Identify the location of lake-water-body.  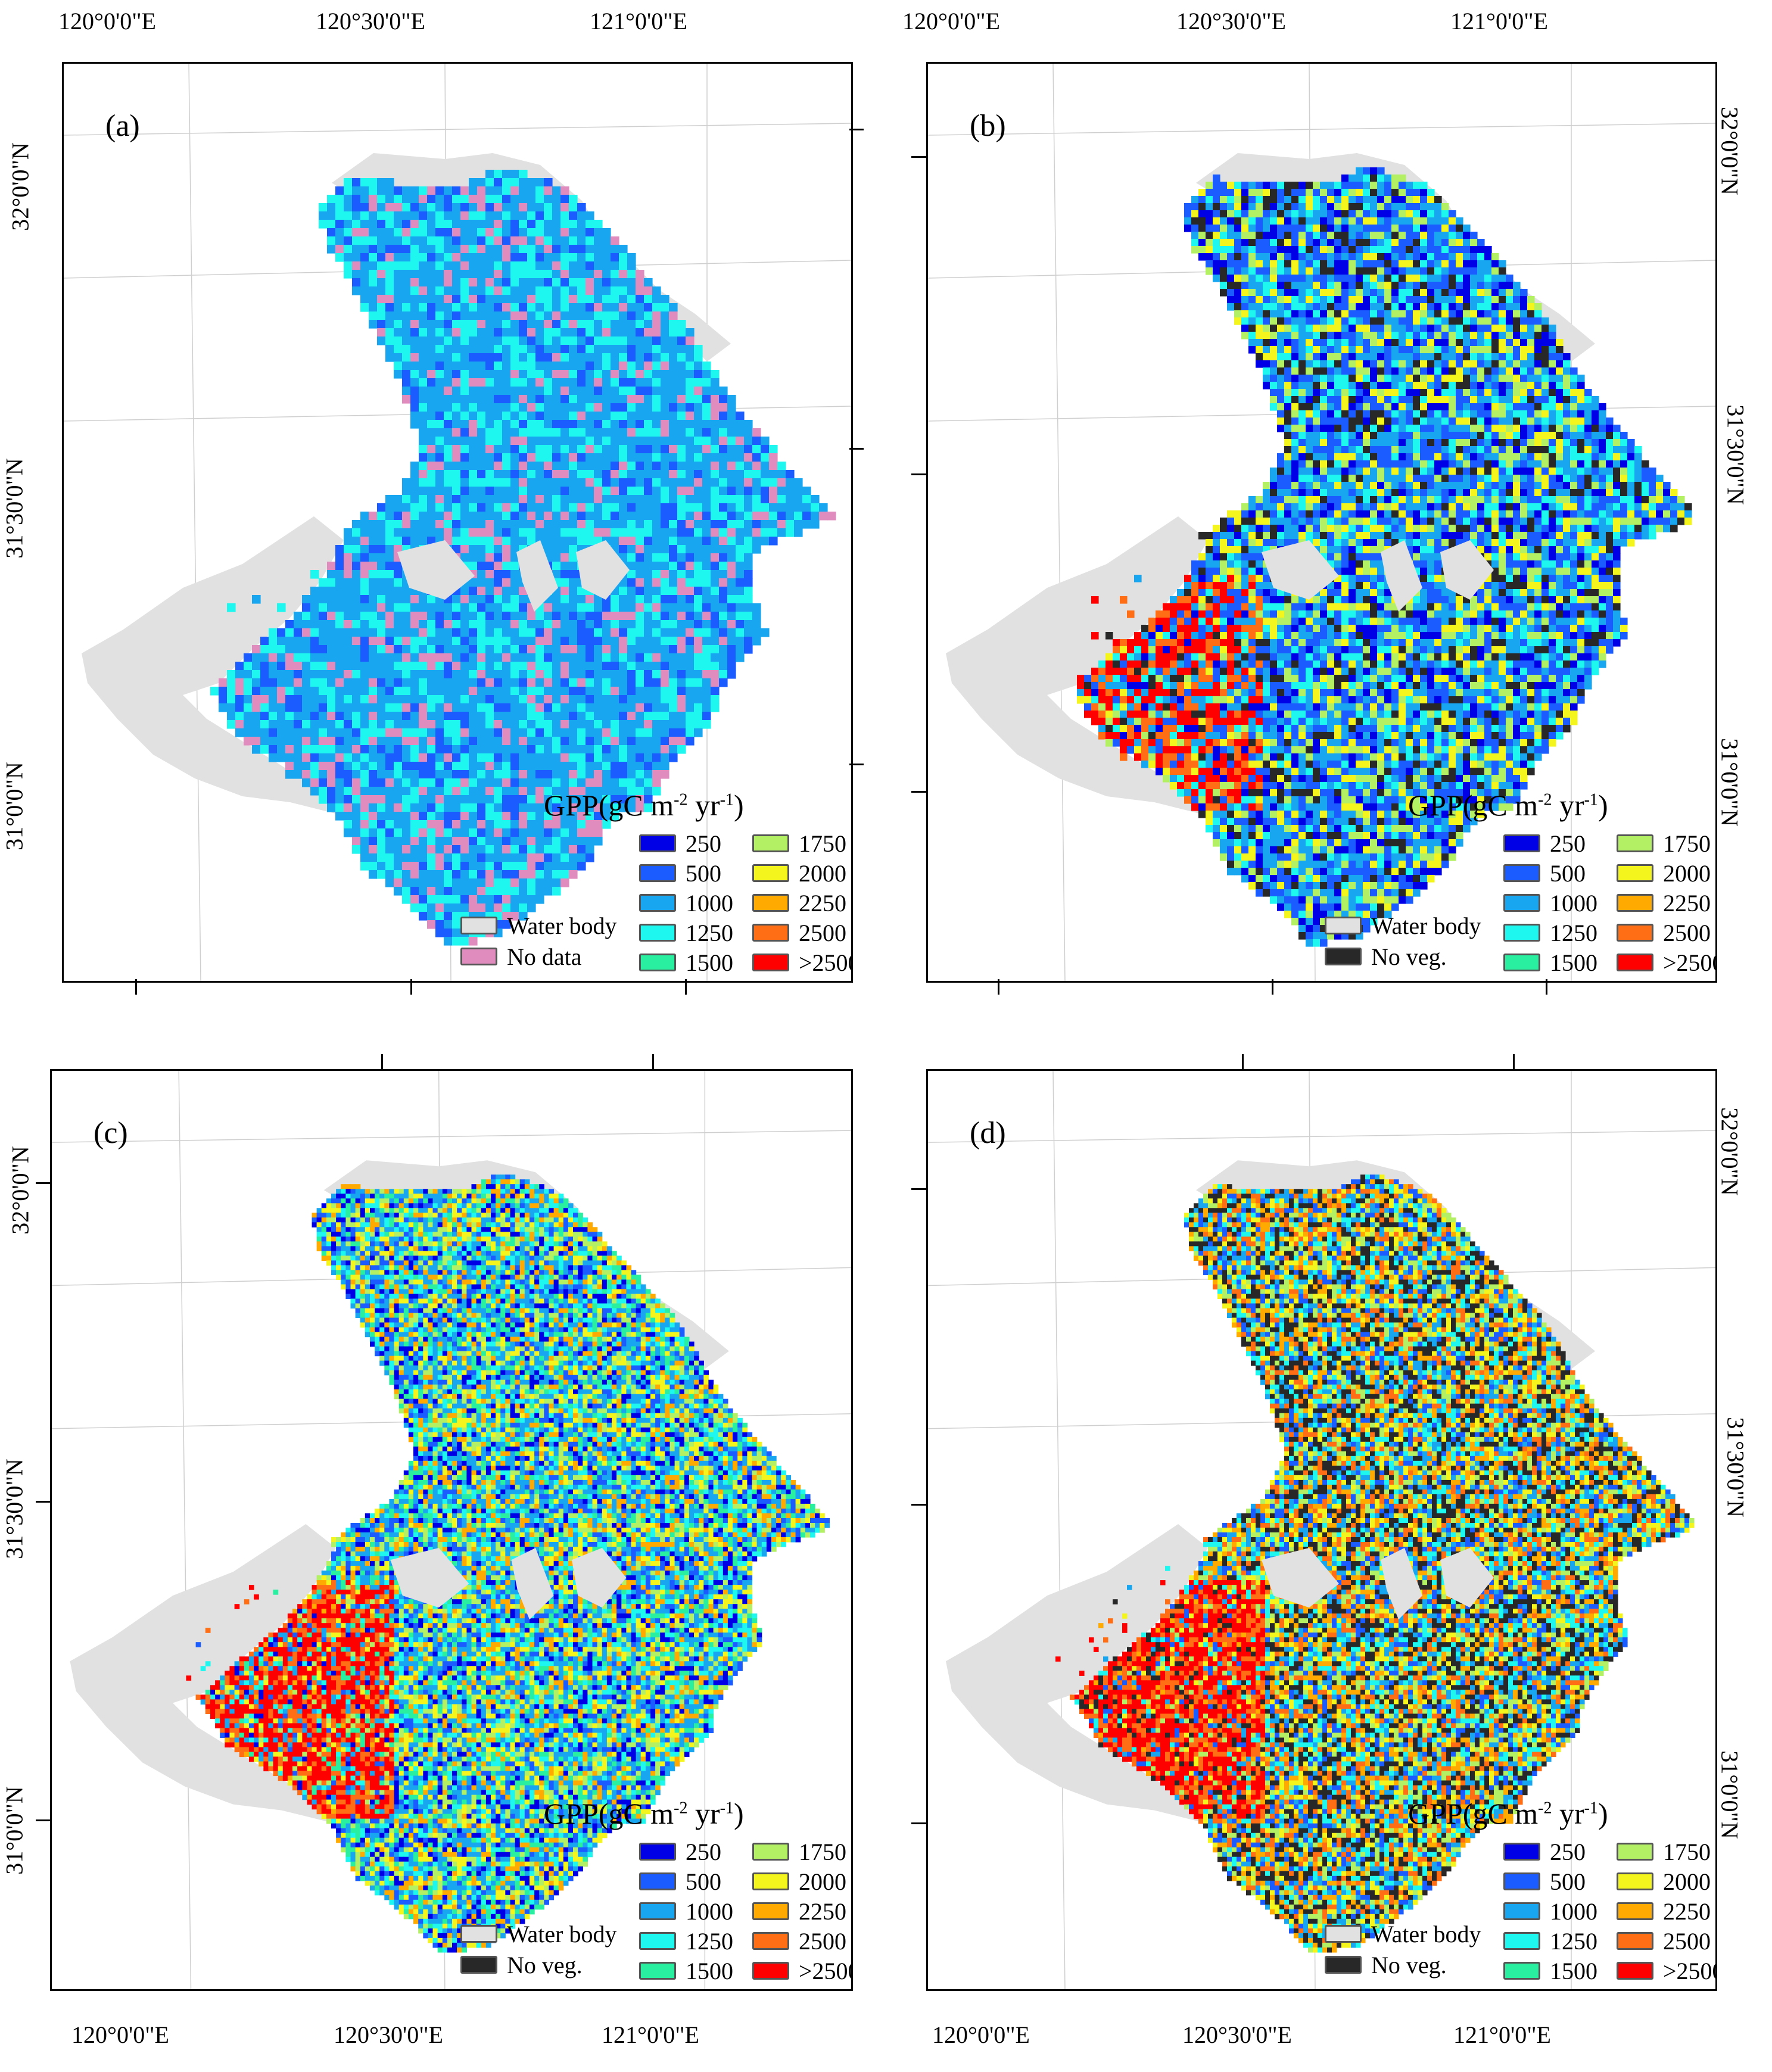
(1077, 665).